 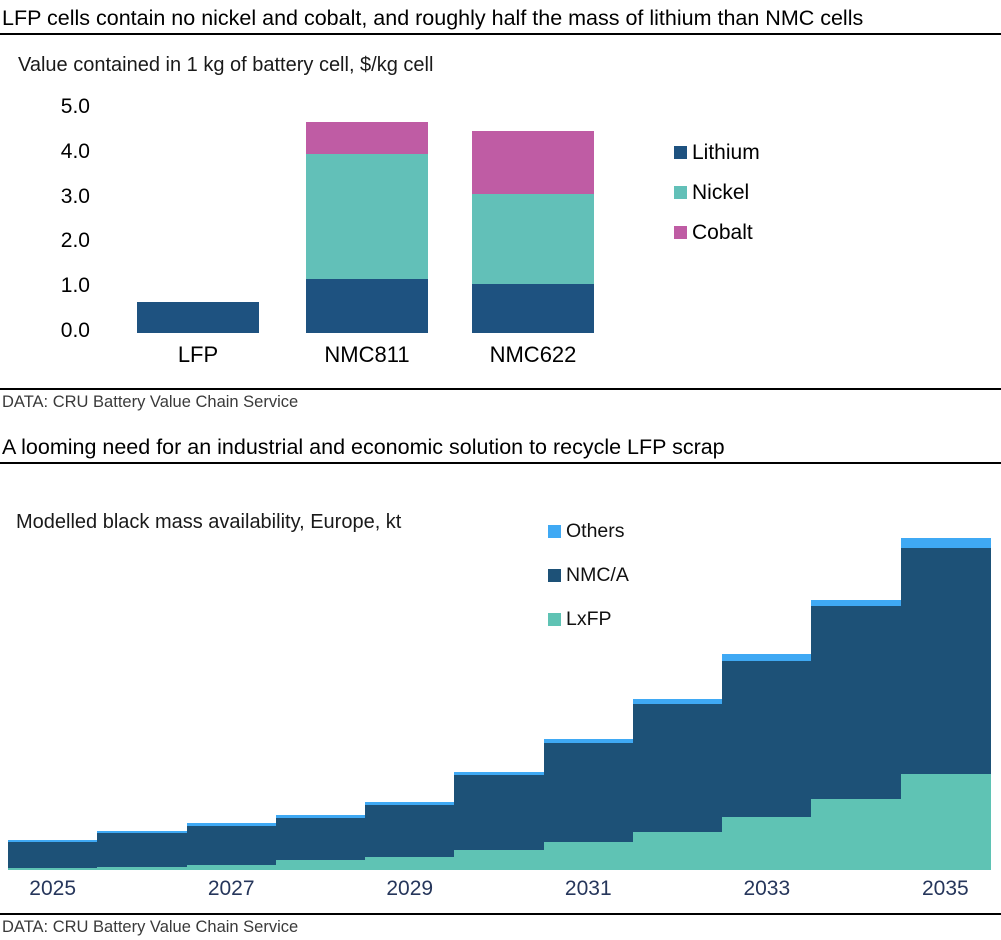 I want to click on chart2-step-2035-NMCA, so click(x=945, y=661).